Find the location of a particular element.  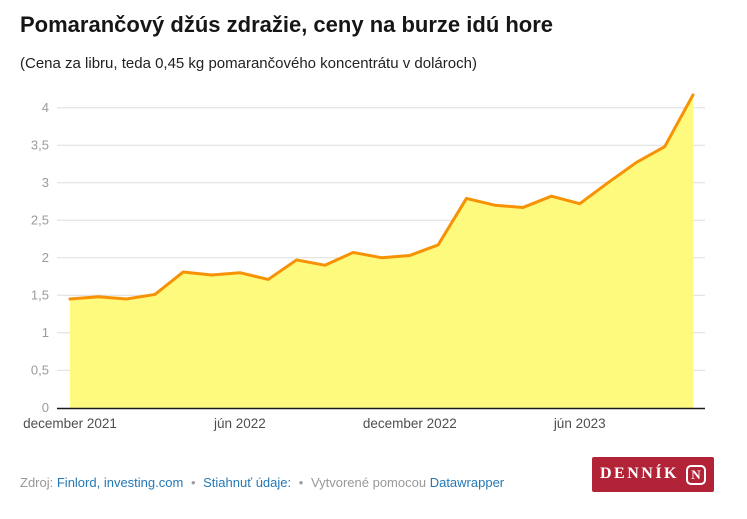

dennik-n-icon: N is located at coordinates (696, 474).